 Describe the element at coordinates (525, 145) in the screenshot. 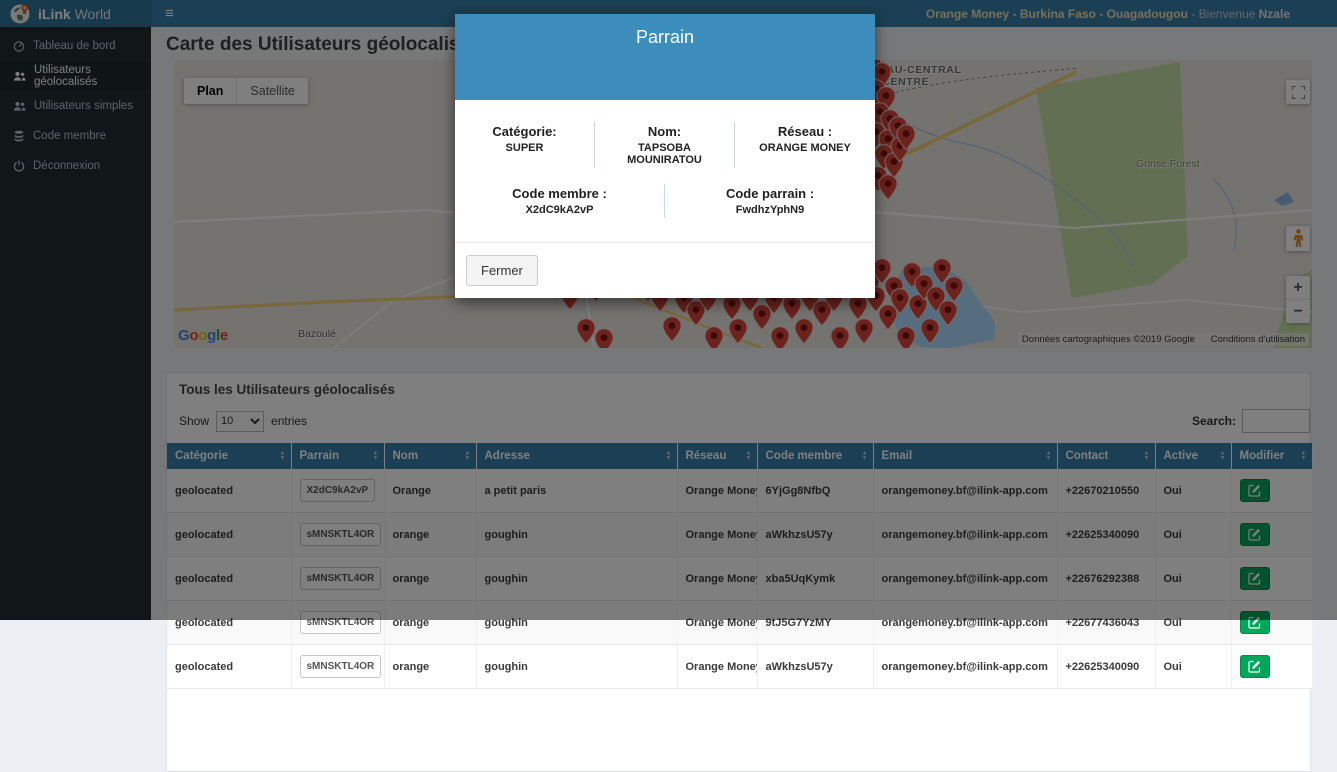

I see `field-categorie: Catégorie: SUPER` at that location.